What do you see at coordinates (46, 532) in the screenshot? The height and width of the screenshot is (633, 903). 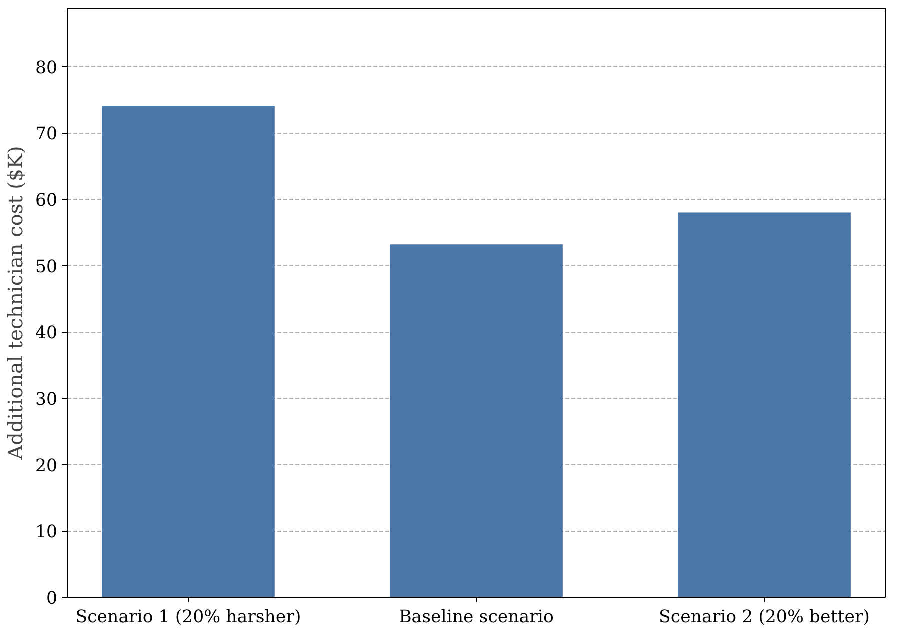 I see `y-tick-label: 10` at bounding box center [46, 532].